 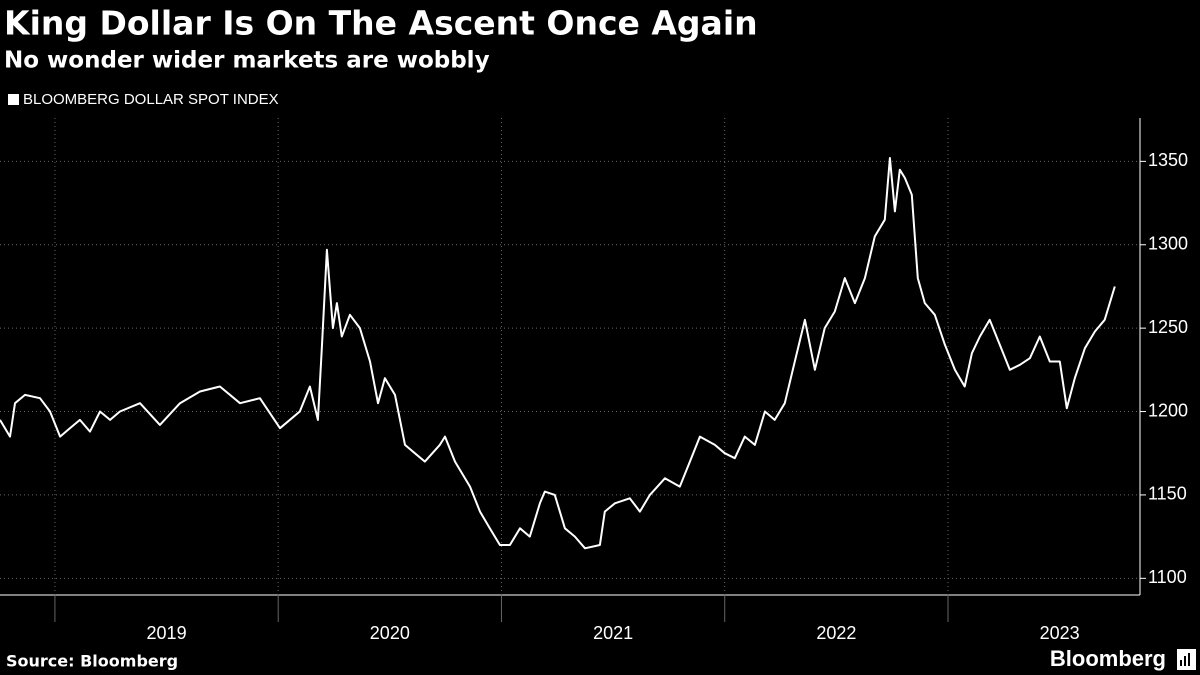 What do you see at coordinates (151, 99) in the screenshot?
I see `legend-label: BLOOMBERG DOLLAR SPOT INDEX` at bounding box center [151, 99].